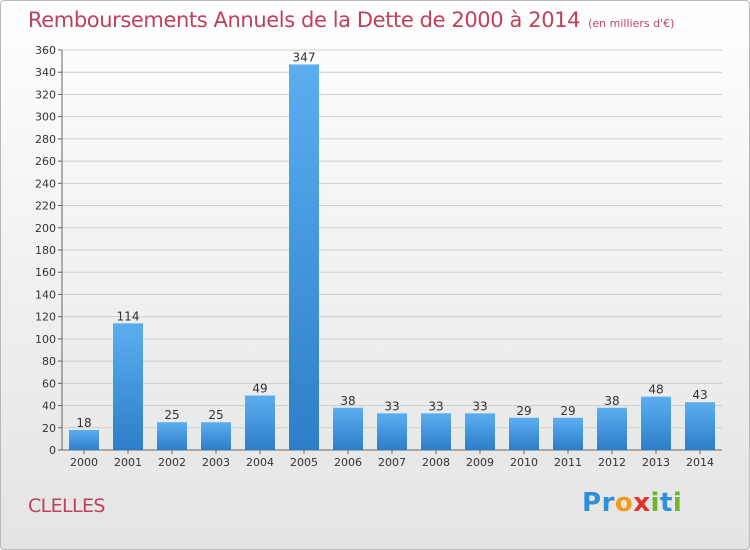  I want to click on value-label: 48, so click(655, 390).